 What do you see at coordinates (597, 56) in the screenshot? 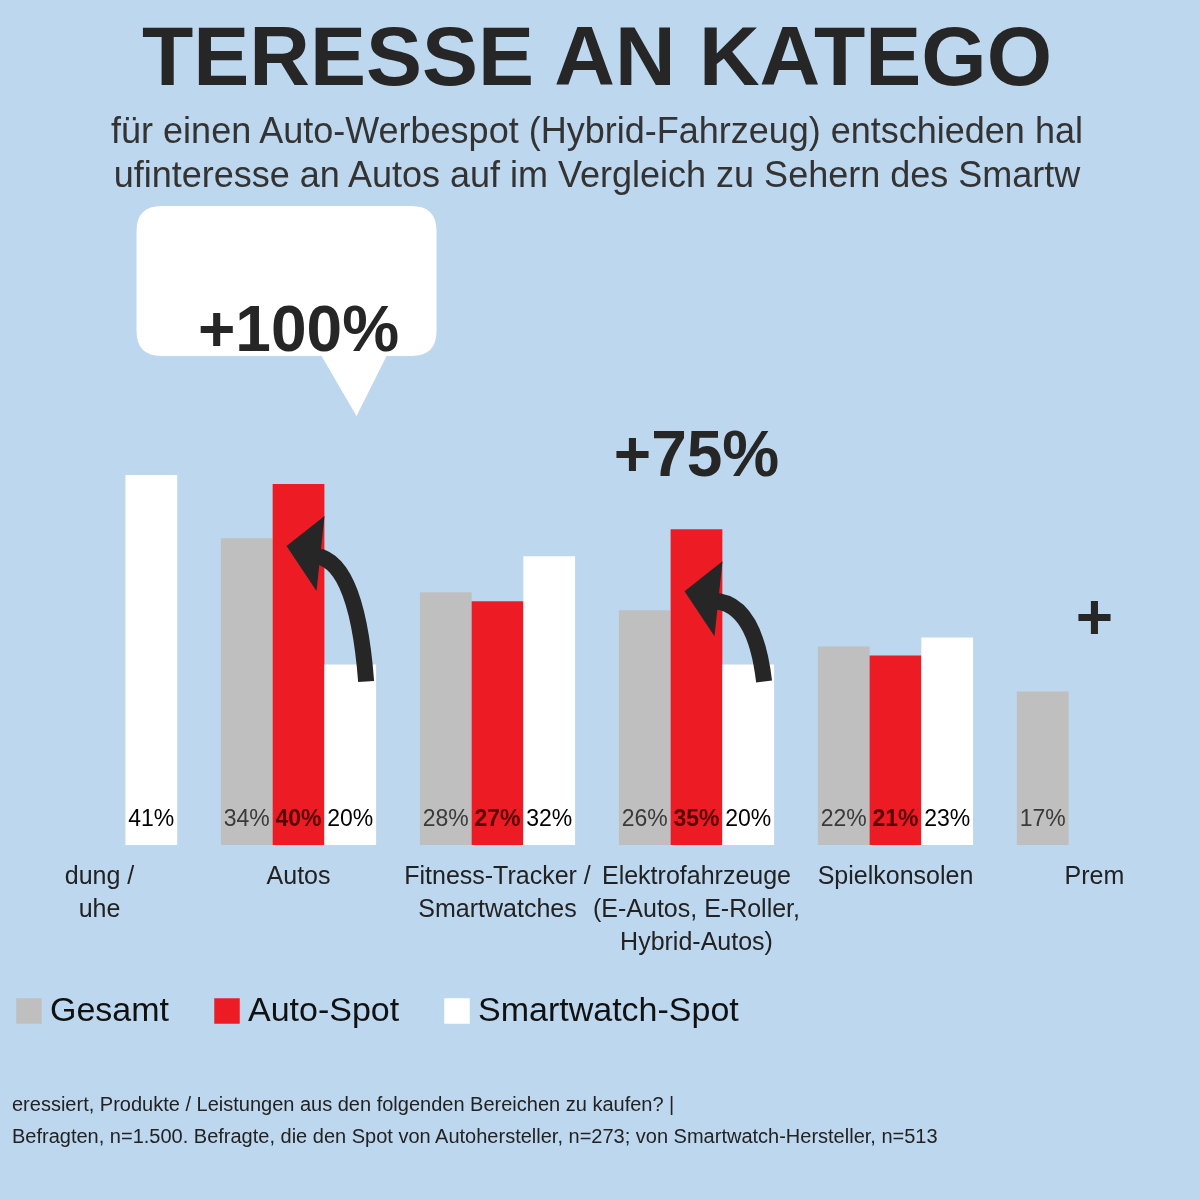
I see `chart-title: TERESSE AN KATEGO` at bounding box center [597, 56].